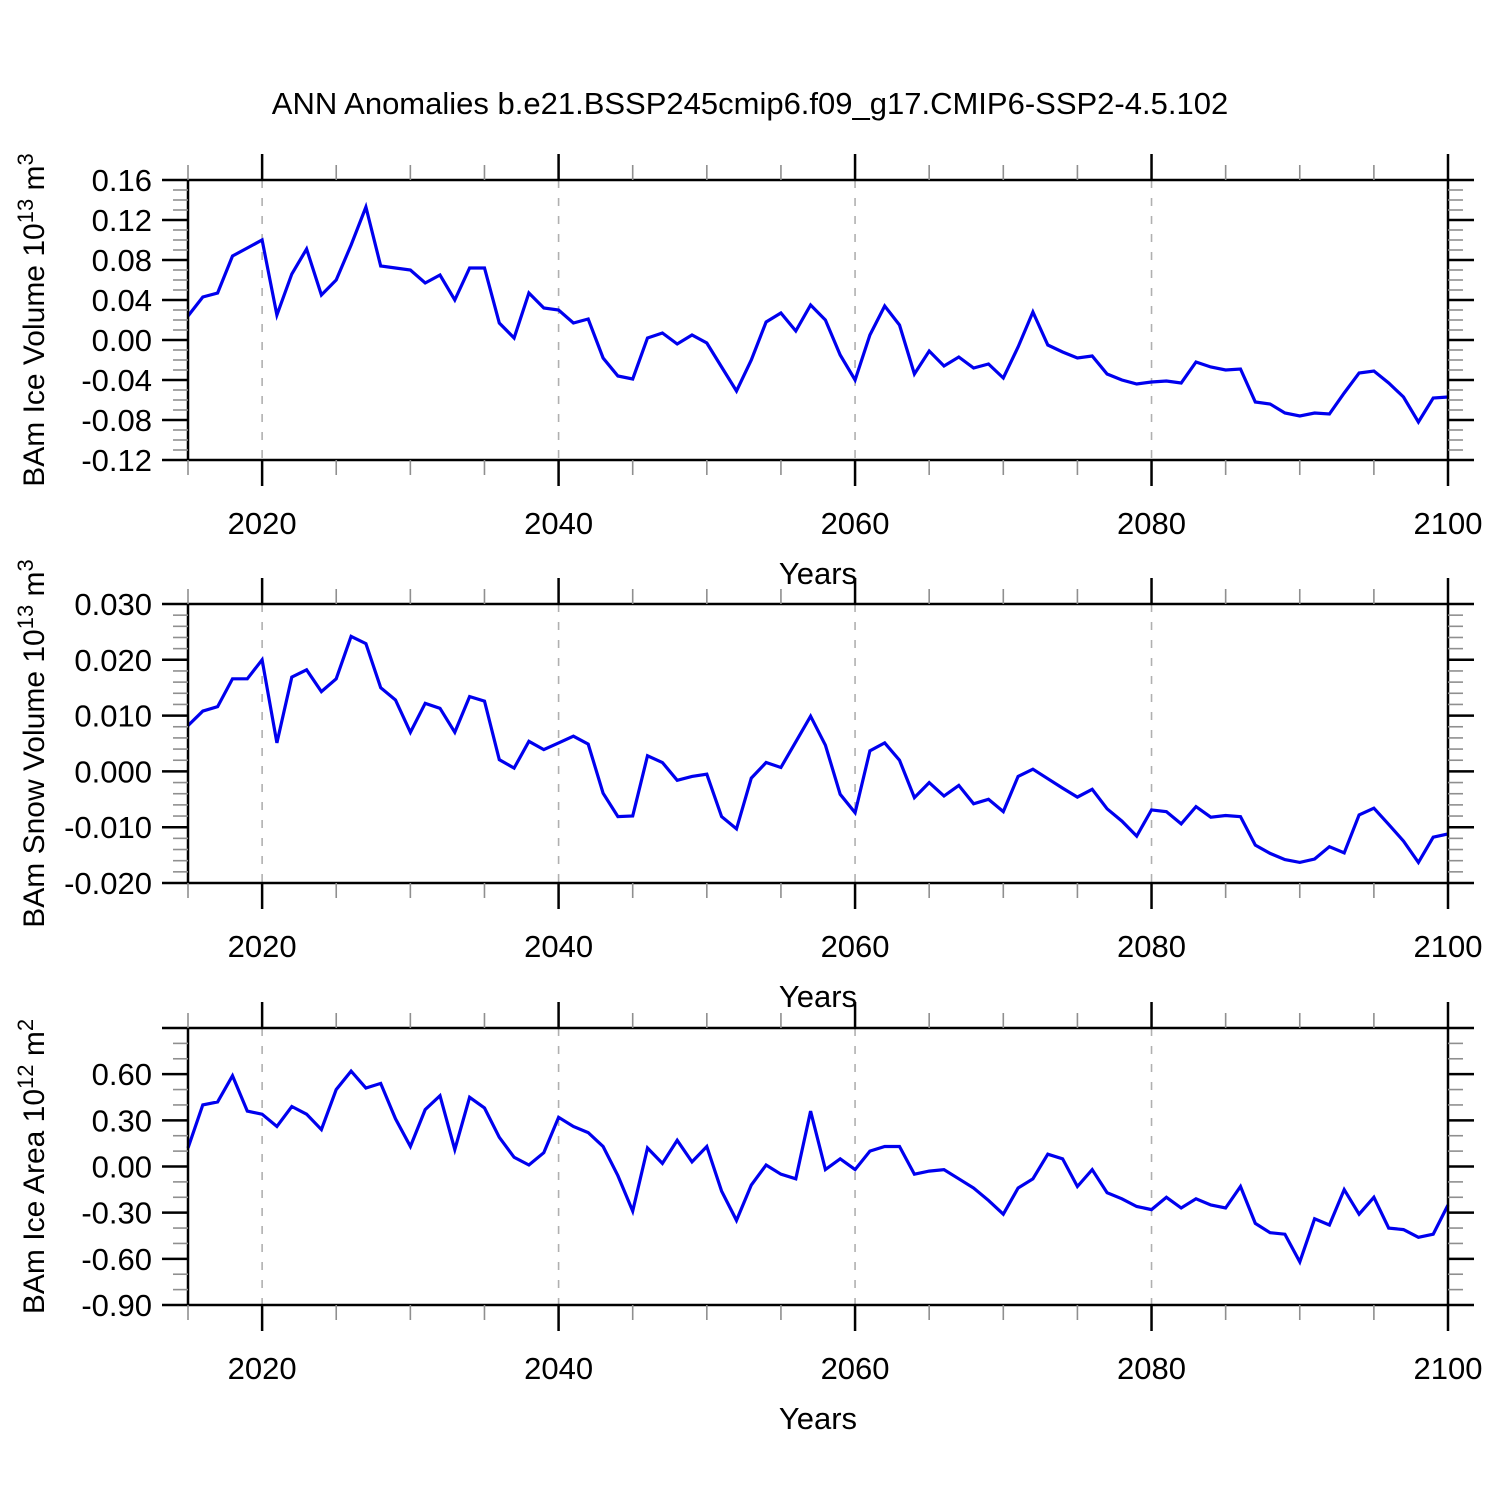  I want to click on data-line-bam-snow-volume, so click(817, 750).